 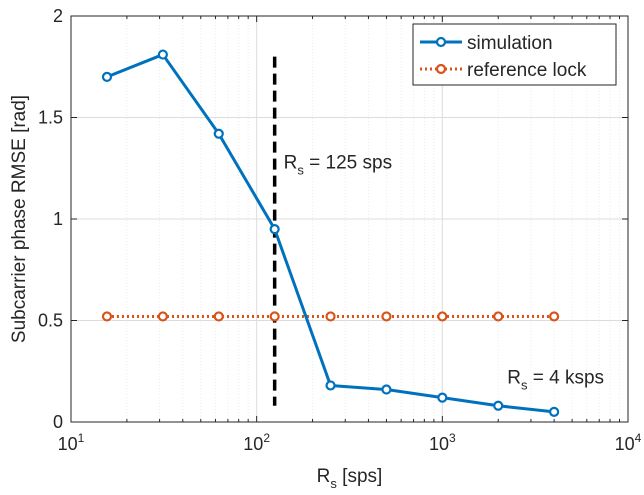 I want to click on y-axis-label: Subcarrier phase RMSE [rad], so click(x=19, y=219).